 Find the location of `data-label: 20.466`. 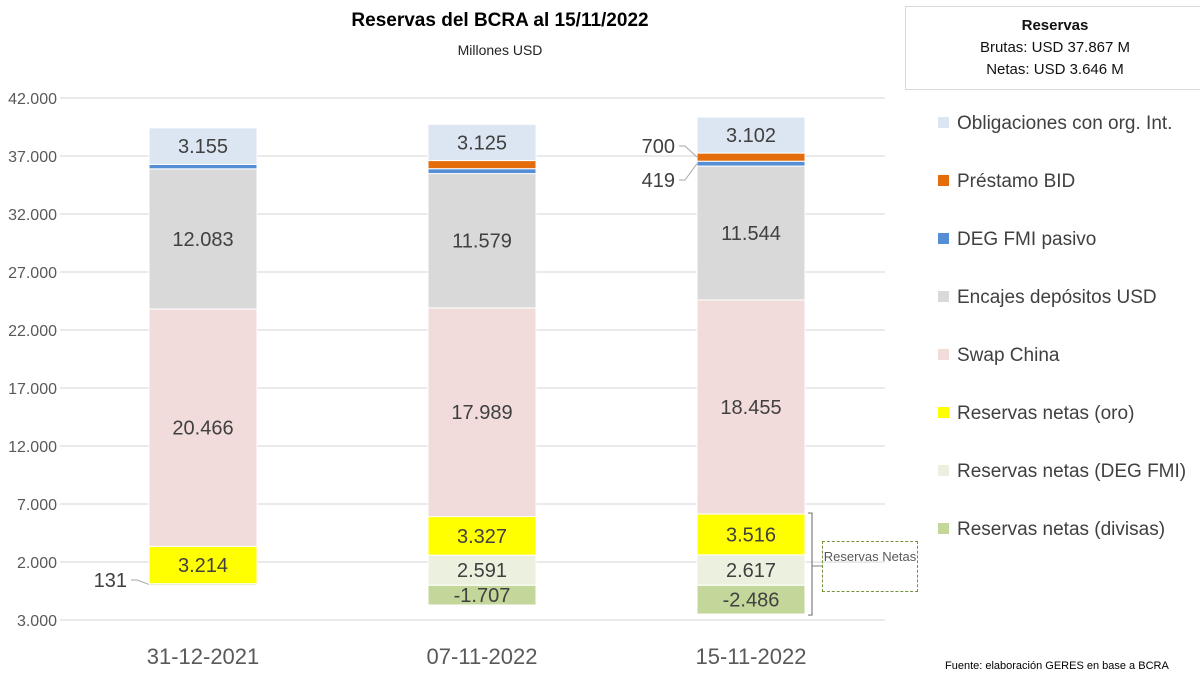

data-label: 20.466 is located at coordinates (202, 429).